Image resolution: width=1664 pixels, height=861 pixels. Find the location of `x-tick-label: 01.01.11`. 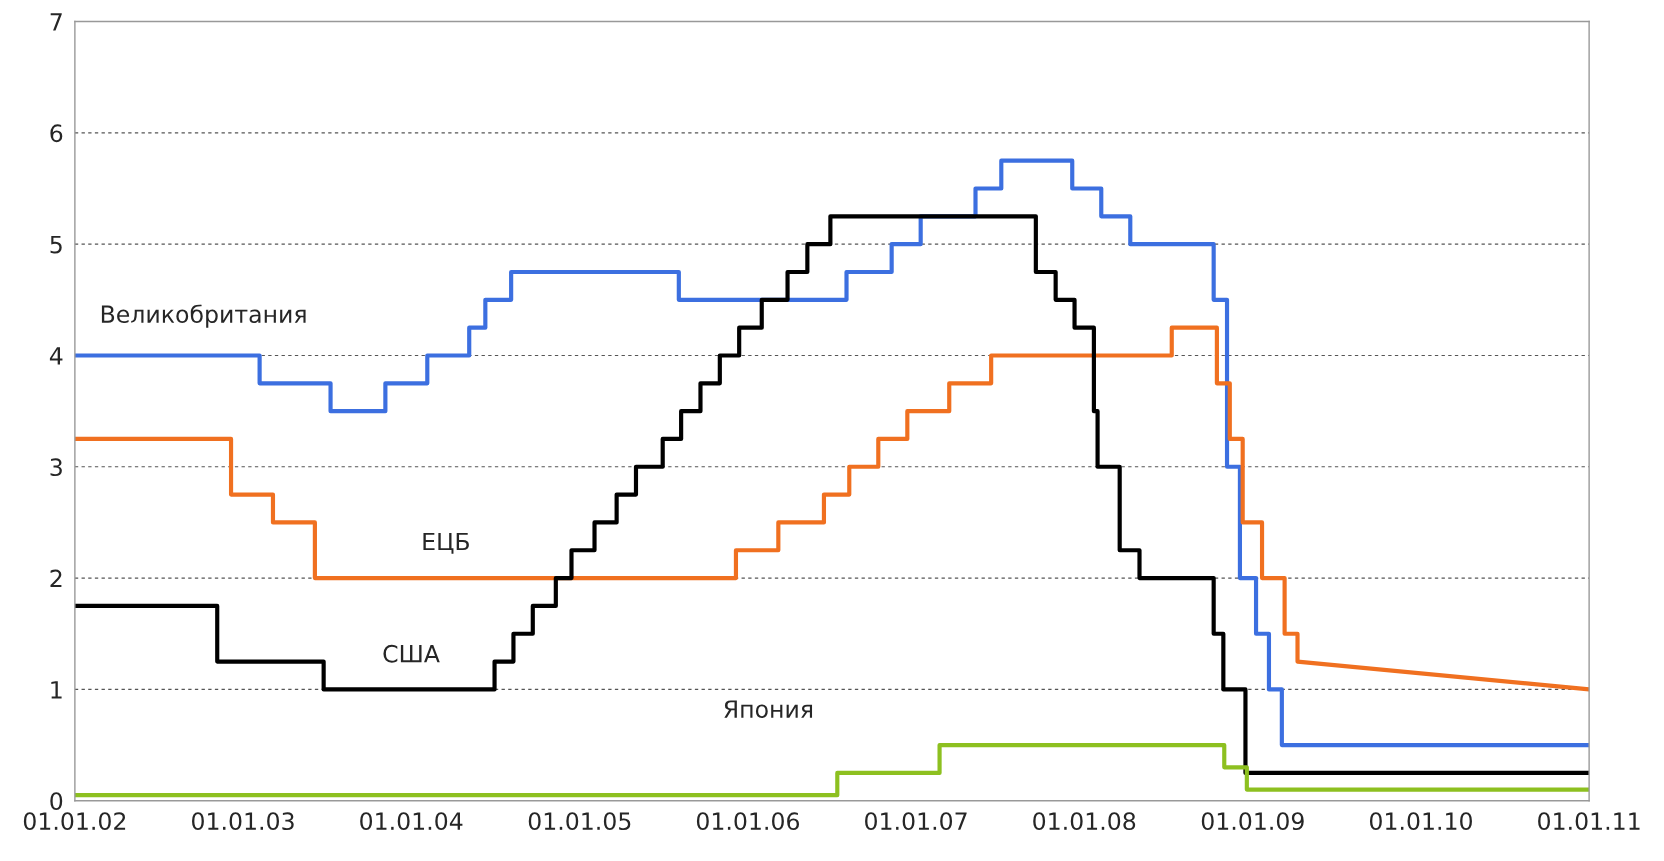

x-tick-label: 01.01.11 is located at coordinates (1589, 821).